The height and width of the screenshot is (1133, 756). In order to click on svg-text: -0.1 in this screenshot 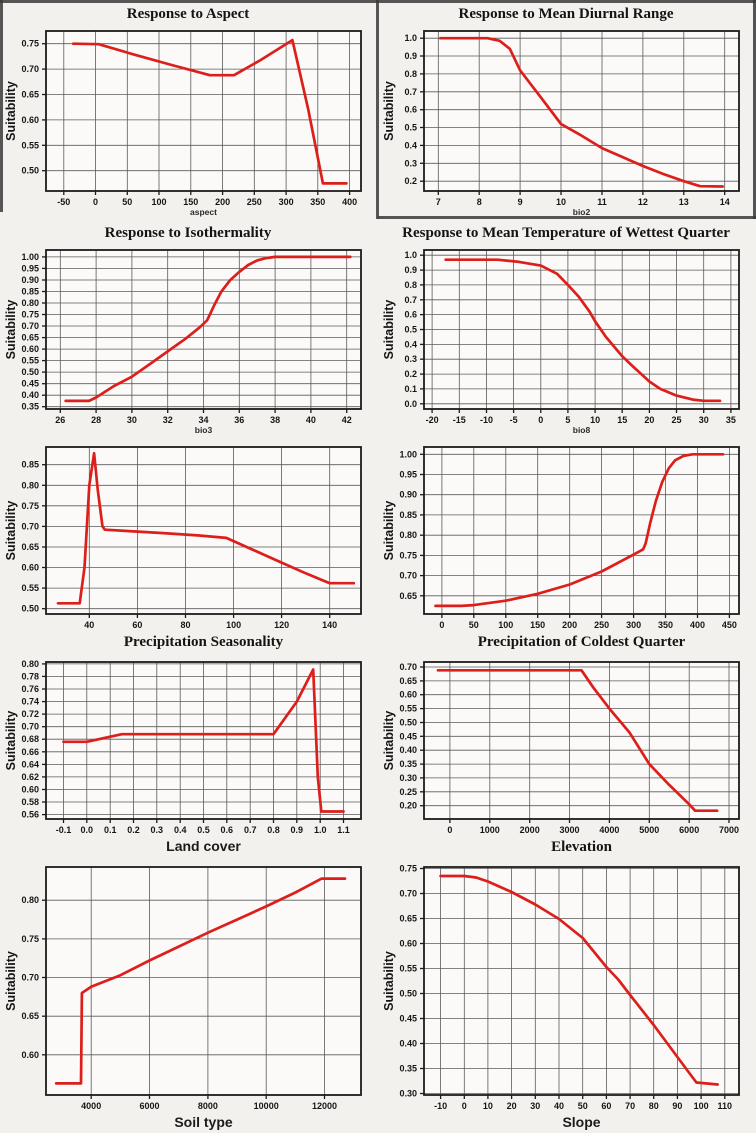, I will do `click(64, 830)`.